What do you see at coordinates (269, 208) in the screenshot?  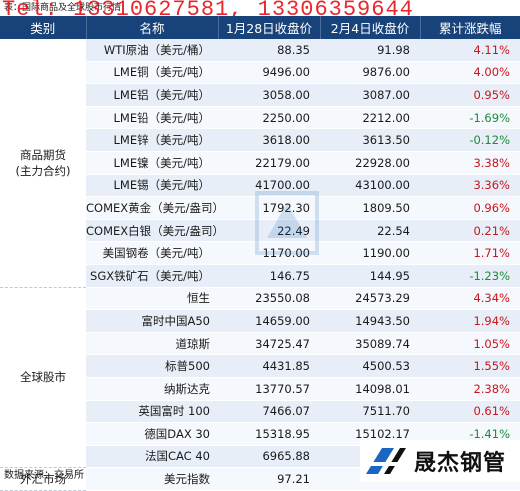 I see `jan28-price-cell: 1792.30` at bounding box center [269, 208].